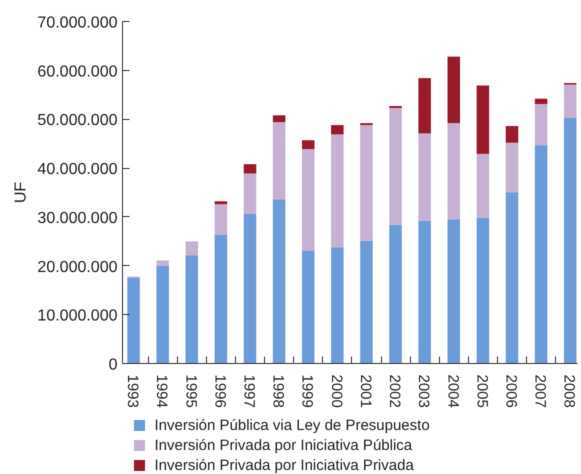  Describe the element at coordinates (21, 193) in the screenshot. I see `y-axis-title: UF` at that location.